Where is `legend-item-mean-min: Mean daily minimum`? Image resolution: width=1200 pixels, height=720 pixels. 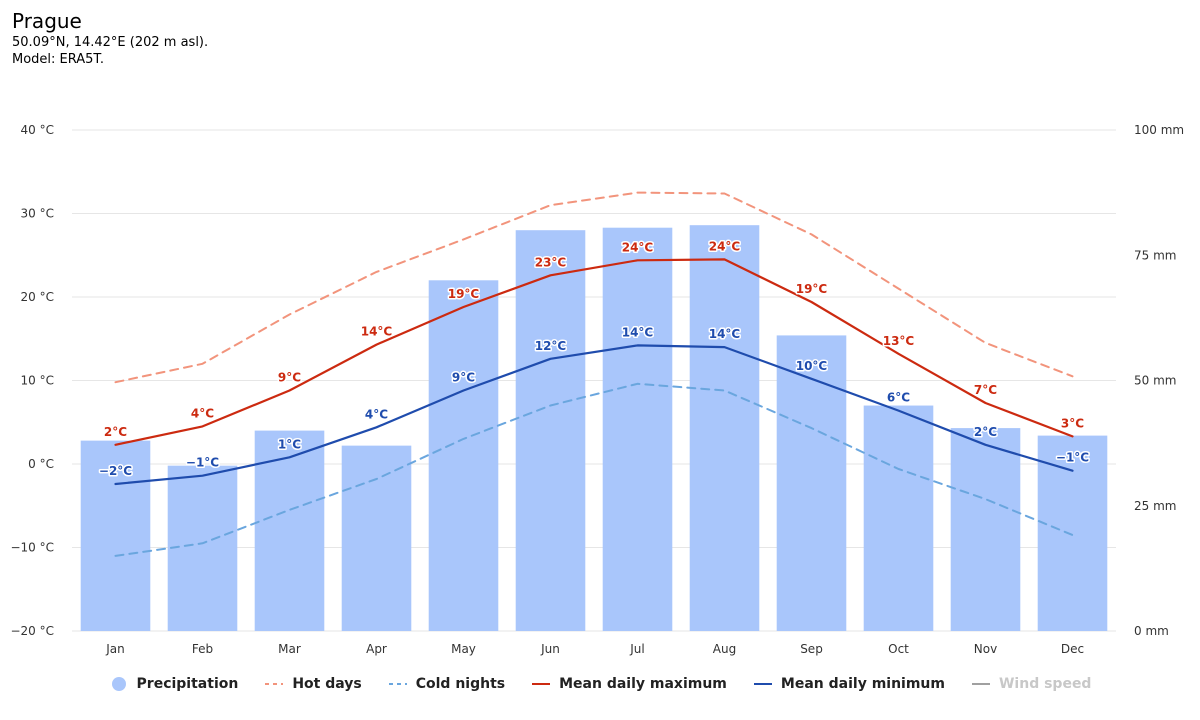 legend-item-mean-min: Mean daily minimum is located at coordinates (849, 684).